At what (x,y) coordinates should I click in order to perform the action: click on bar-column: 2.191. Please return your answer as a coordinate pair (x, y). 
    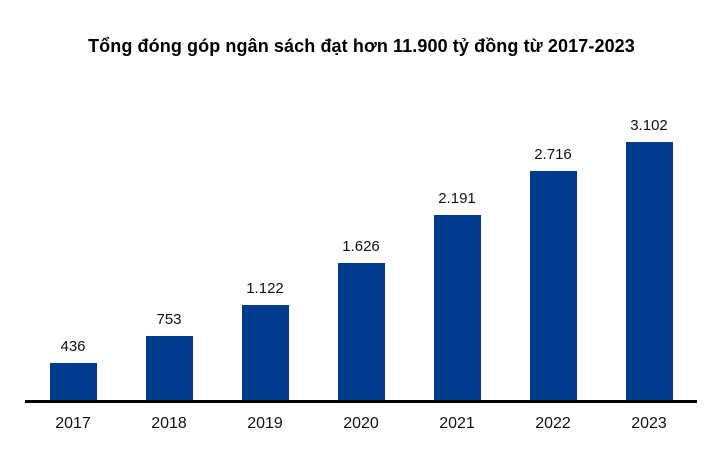
    Looking at the image, I should click on (457, 259).